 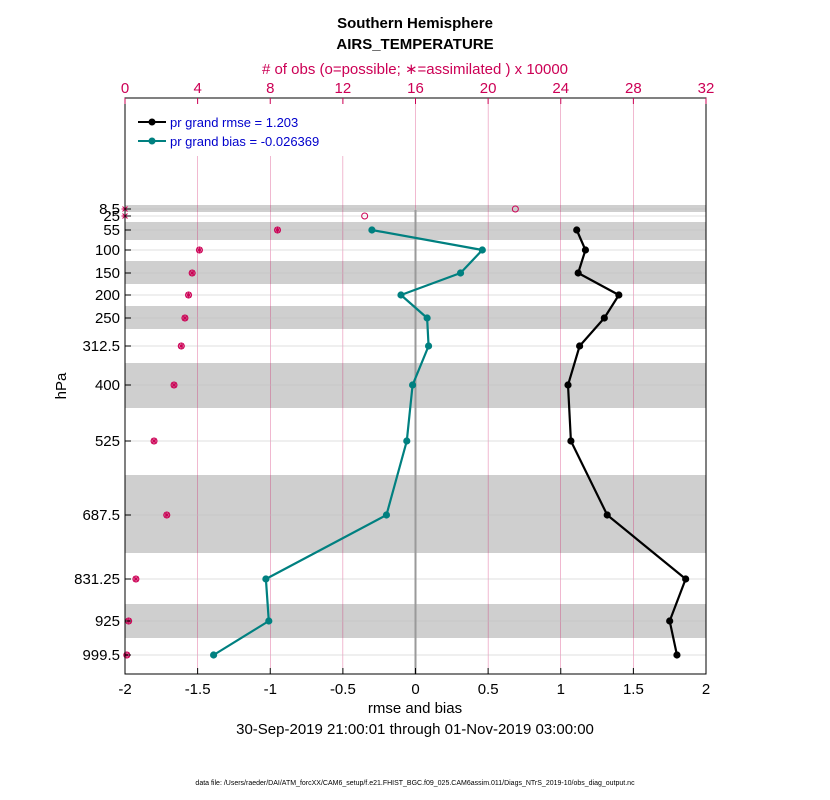 What do you see at coordinates (107, 441) in the screenshot?
I see `y-tick-label-9: 525` at bounding box center [107, 441].